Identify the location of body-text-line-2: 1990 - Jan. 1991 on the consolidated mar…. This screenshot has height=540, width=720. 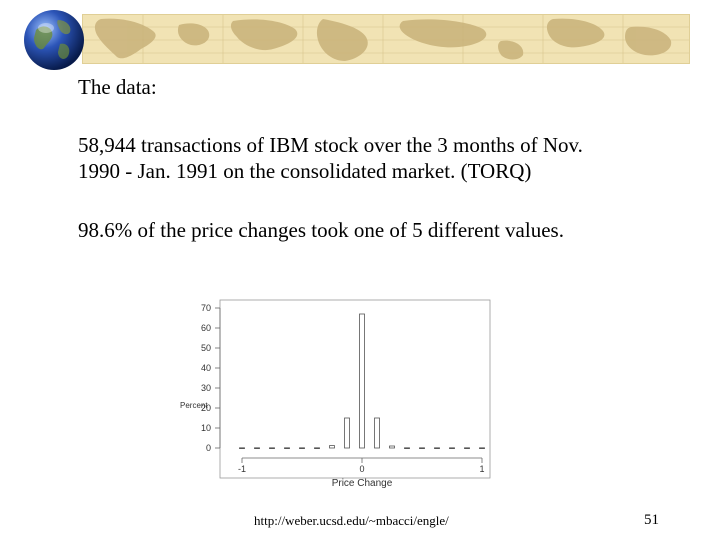
(305, 171).